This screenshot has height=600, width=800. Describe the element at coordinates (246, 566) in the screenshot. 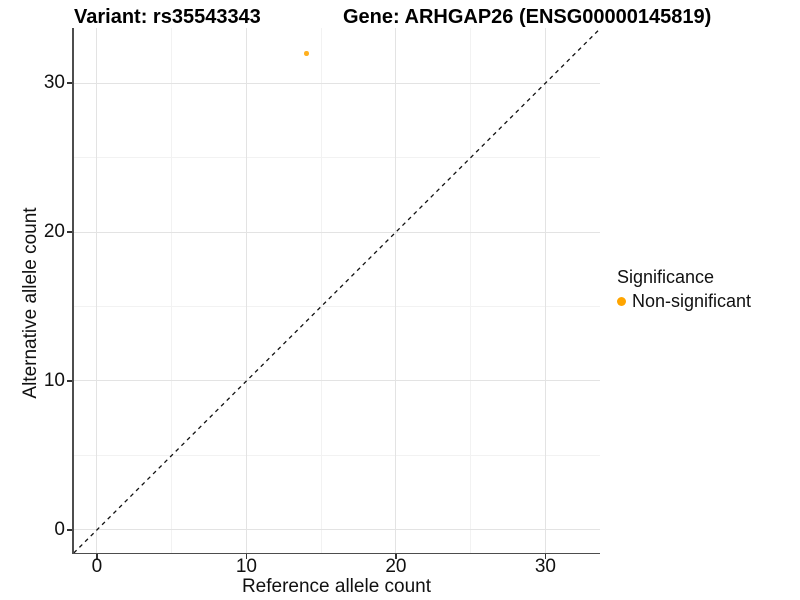

I see `x-tick-label: 10` at that location.